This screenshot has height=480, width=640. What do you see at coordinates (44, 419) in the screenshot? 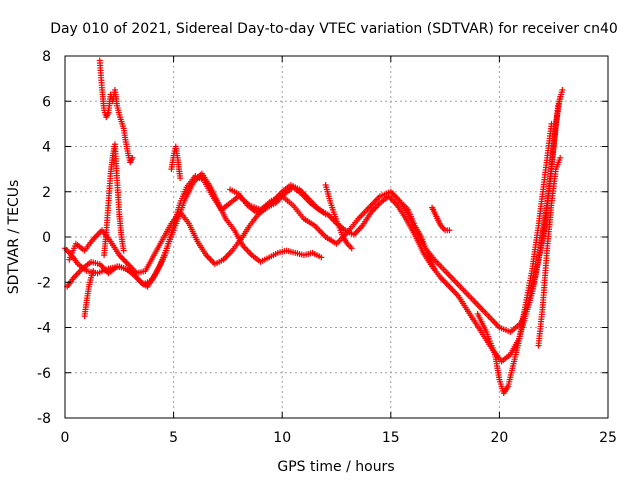
I see `y-tick-label: -8` at bounding box center [44, 419].